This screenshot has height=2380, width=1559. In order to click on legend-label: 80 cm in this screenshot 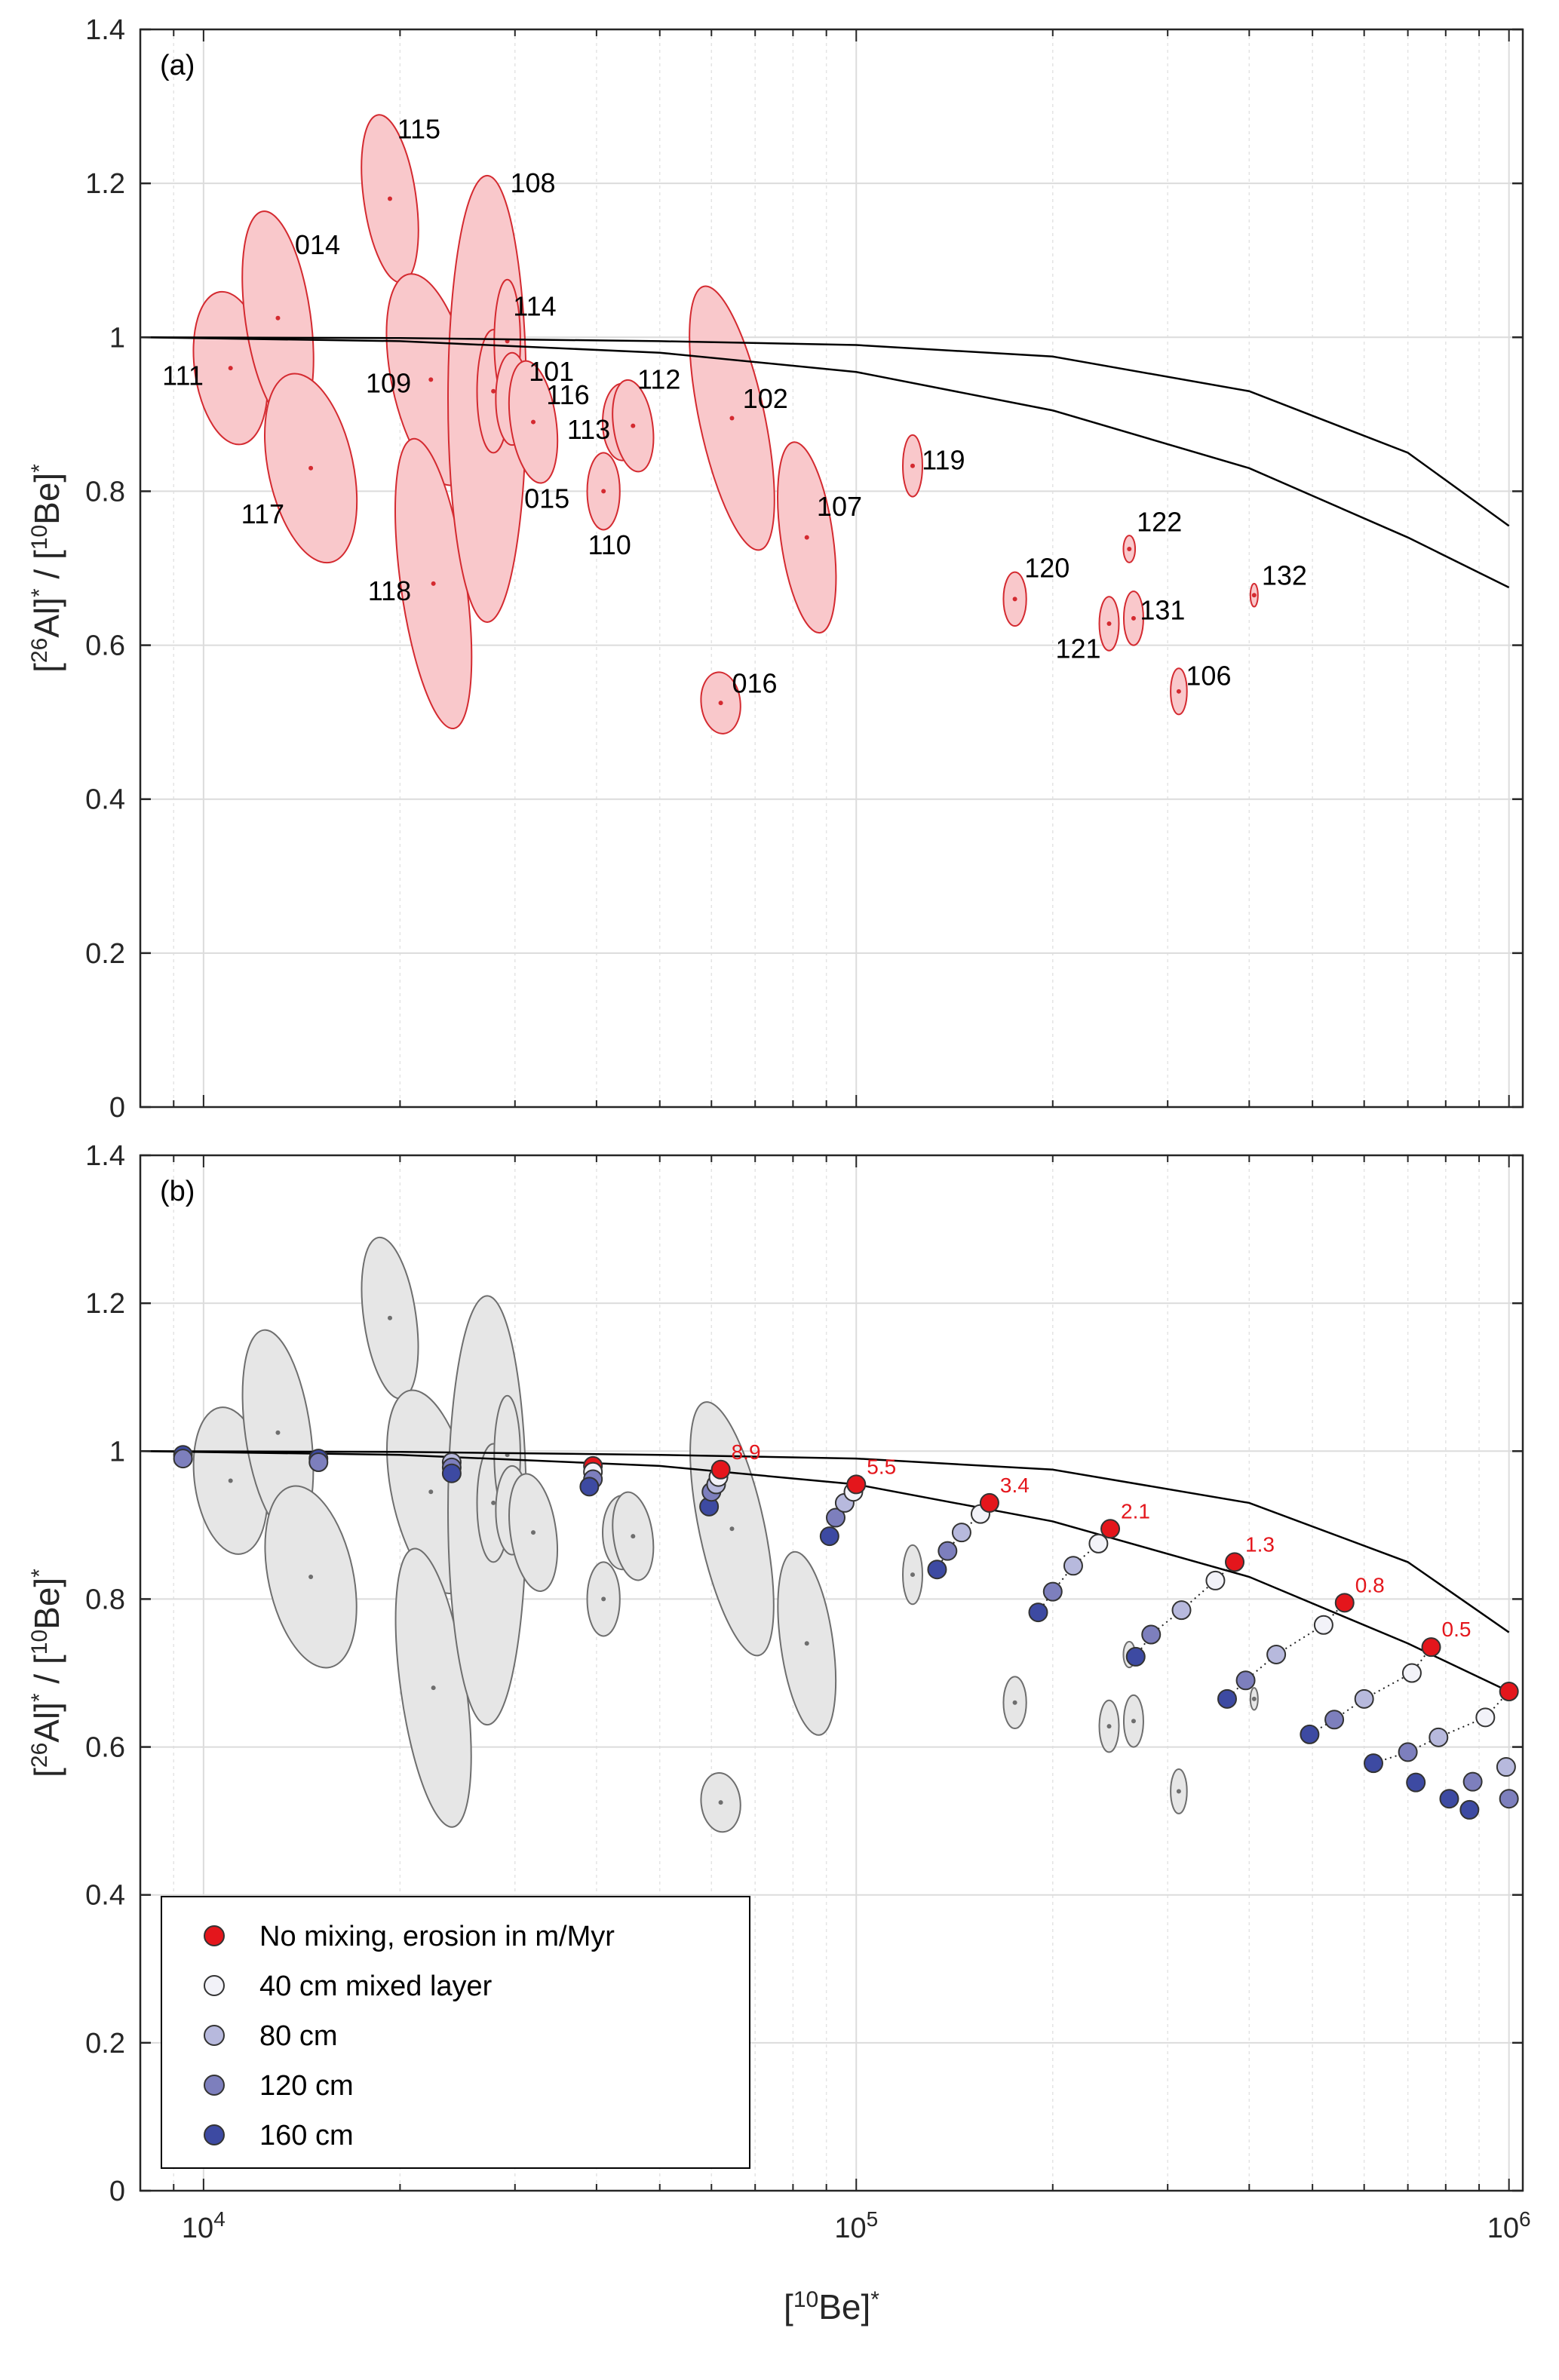, I will do `click(298, 2036)`.